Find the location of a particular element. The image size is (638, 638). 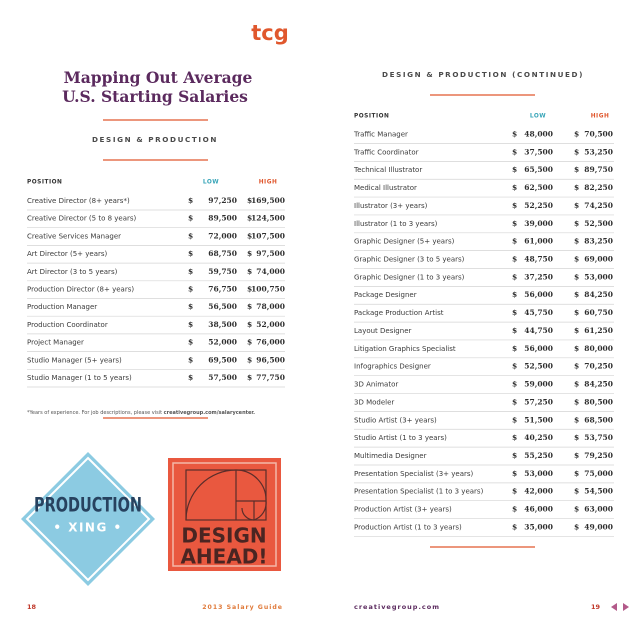

salary-high: 60,750 is located at coordinates (598, 312).